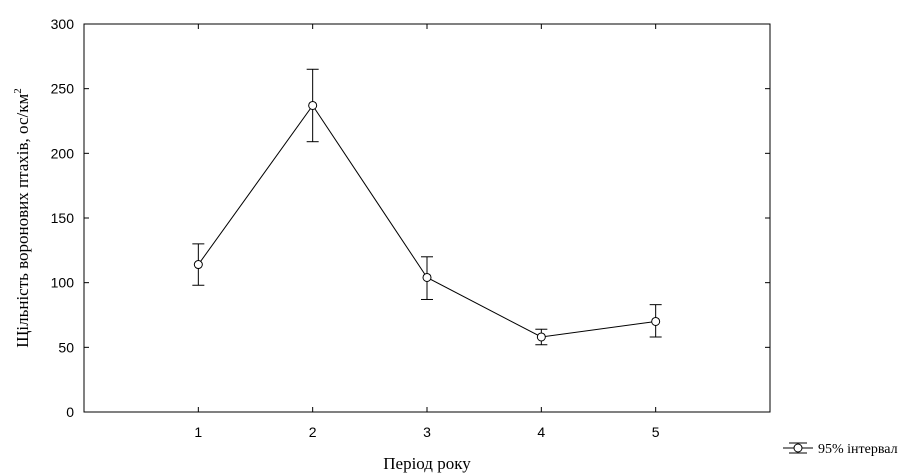 The width and height of the screenshot is (921, 476). I want to click on y-tick-label: 250, so click(63, 89).